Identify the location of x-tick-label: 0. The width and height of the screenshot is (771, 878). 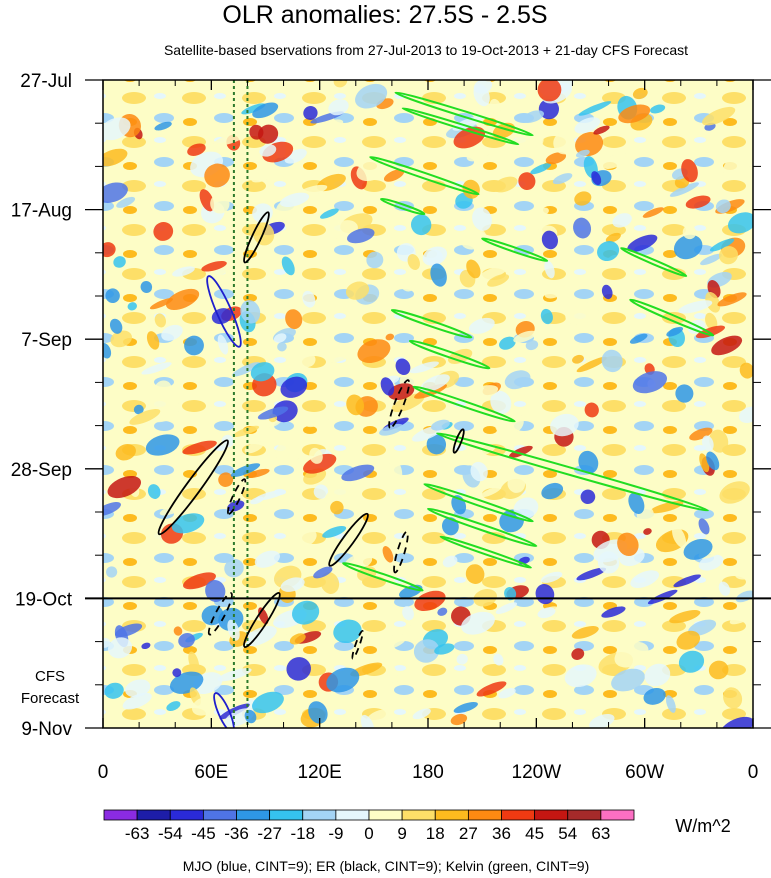
(753, 772).